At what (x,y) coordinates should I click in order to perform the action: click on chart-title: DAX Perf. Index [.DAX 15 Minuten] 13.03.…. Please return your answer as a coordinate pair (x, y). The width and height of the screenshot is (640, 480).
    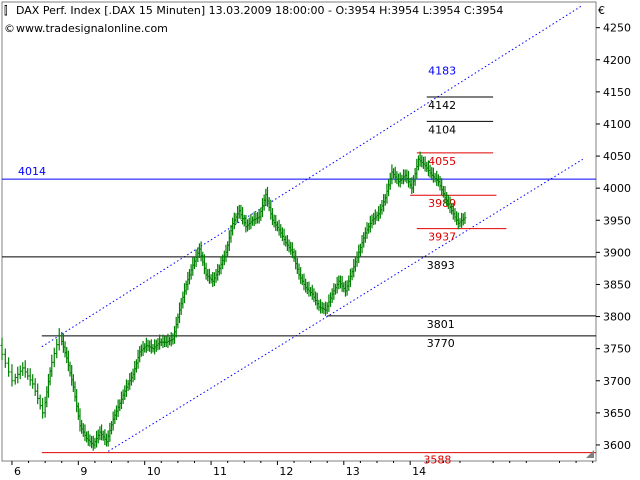
    Looking at the image, I should click on (259, 10).